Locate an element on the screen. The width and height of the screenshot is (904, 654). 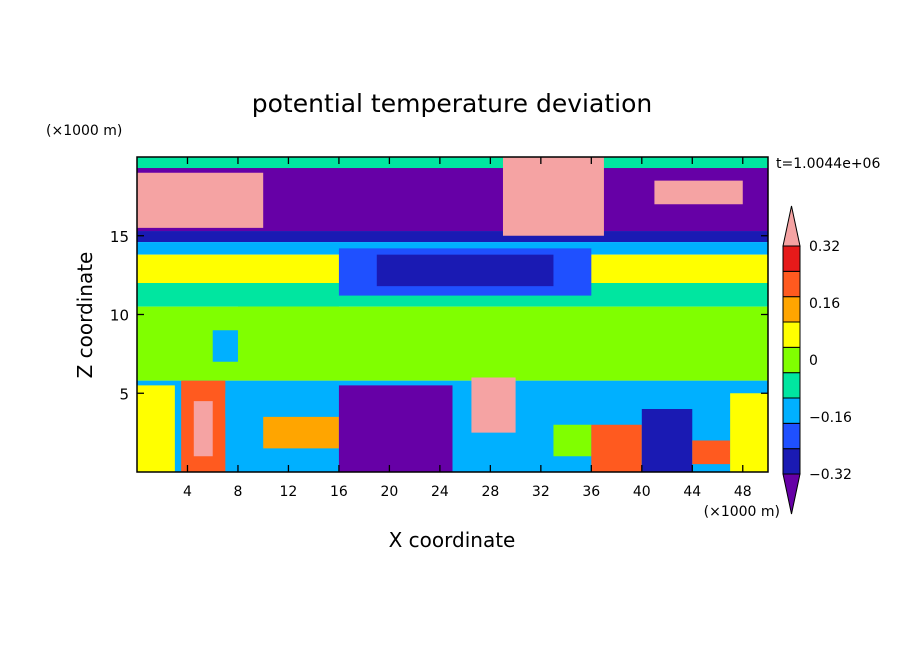
time-label: t=1.0044e+06 is located at coordinates (828, 164).